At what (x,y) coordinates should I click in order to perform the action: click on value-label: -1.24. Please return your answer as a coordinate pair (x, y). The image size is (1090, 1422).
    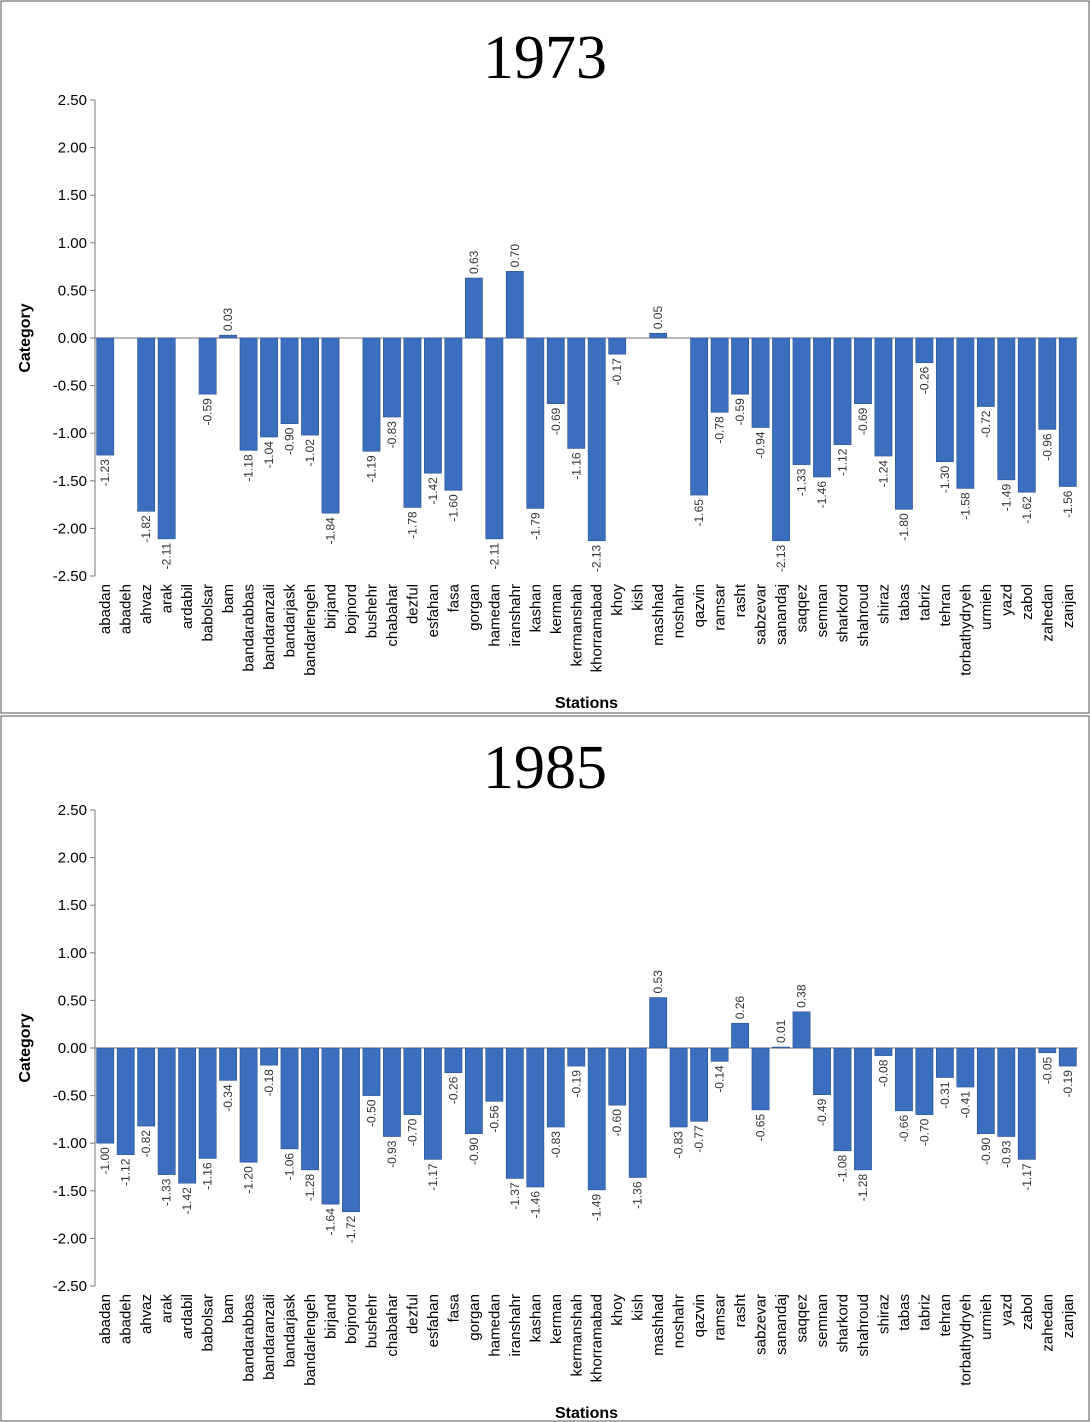
    Looking at the image, I should click on (883, 474).